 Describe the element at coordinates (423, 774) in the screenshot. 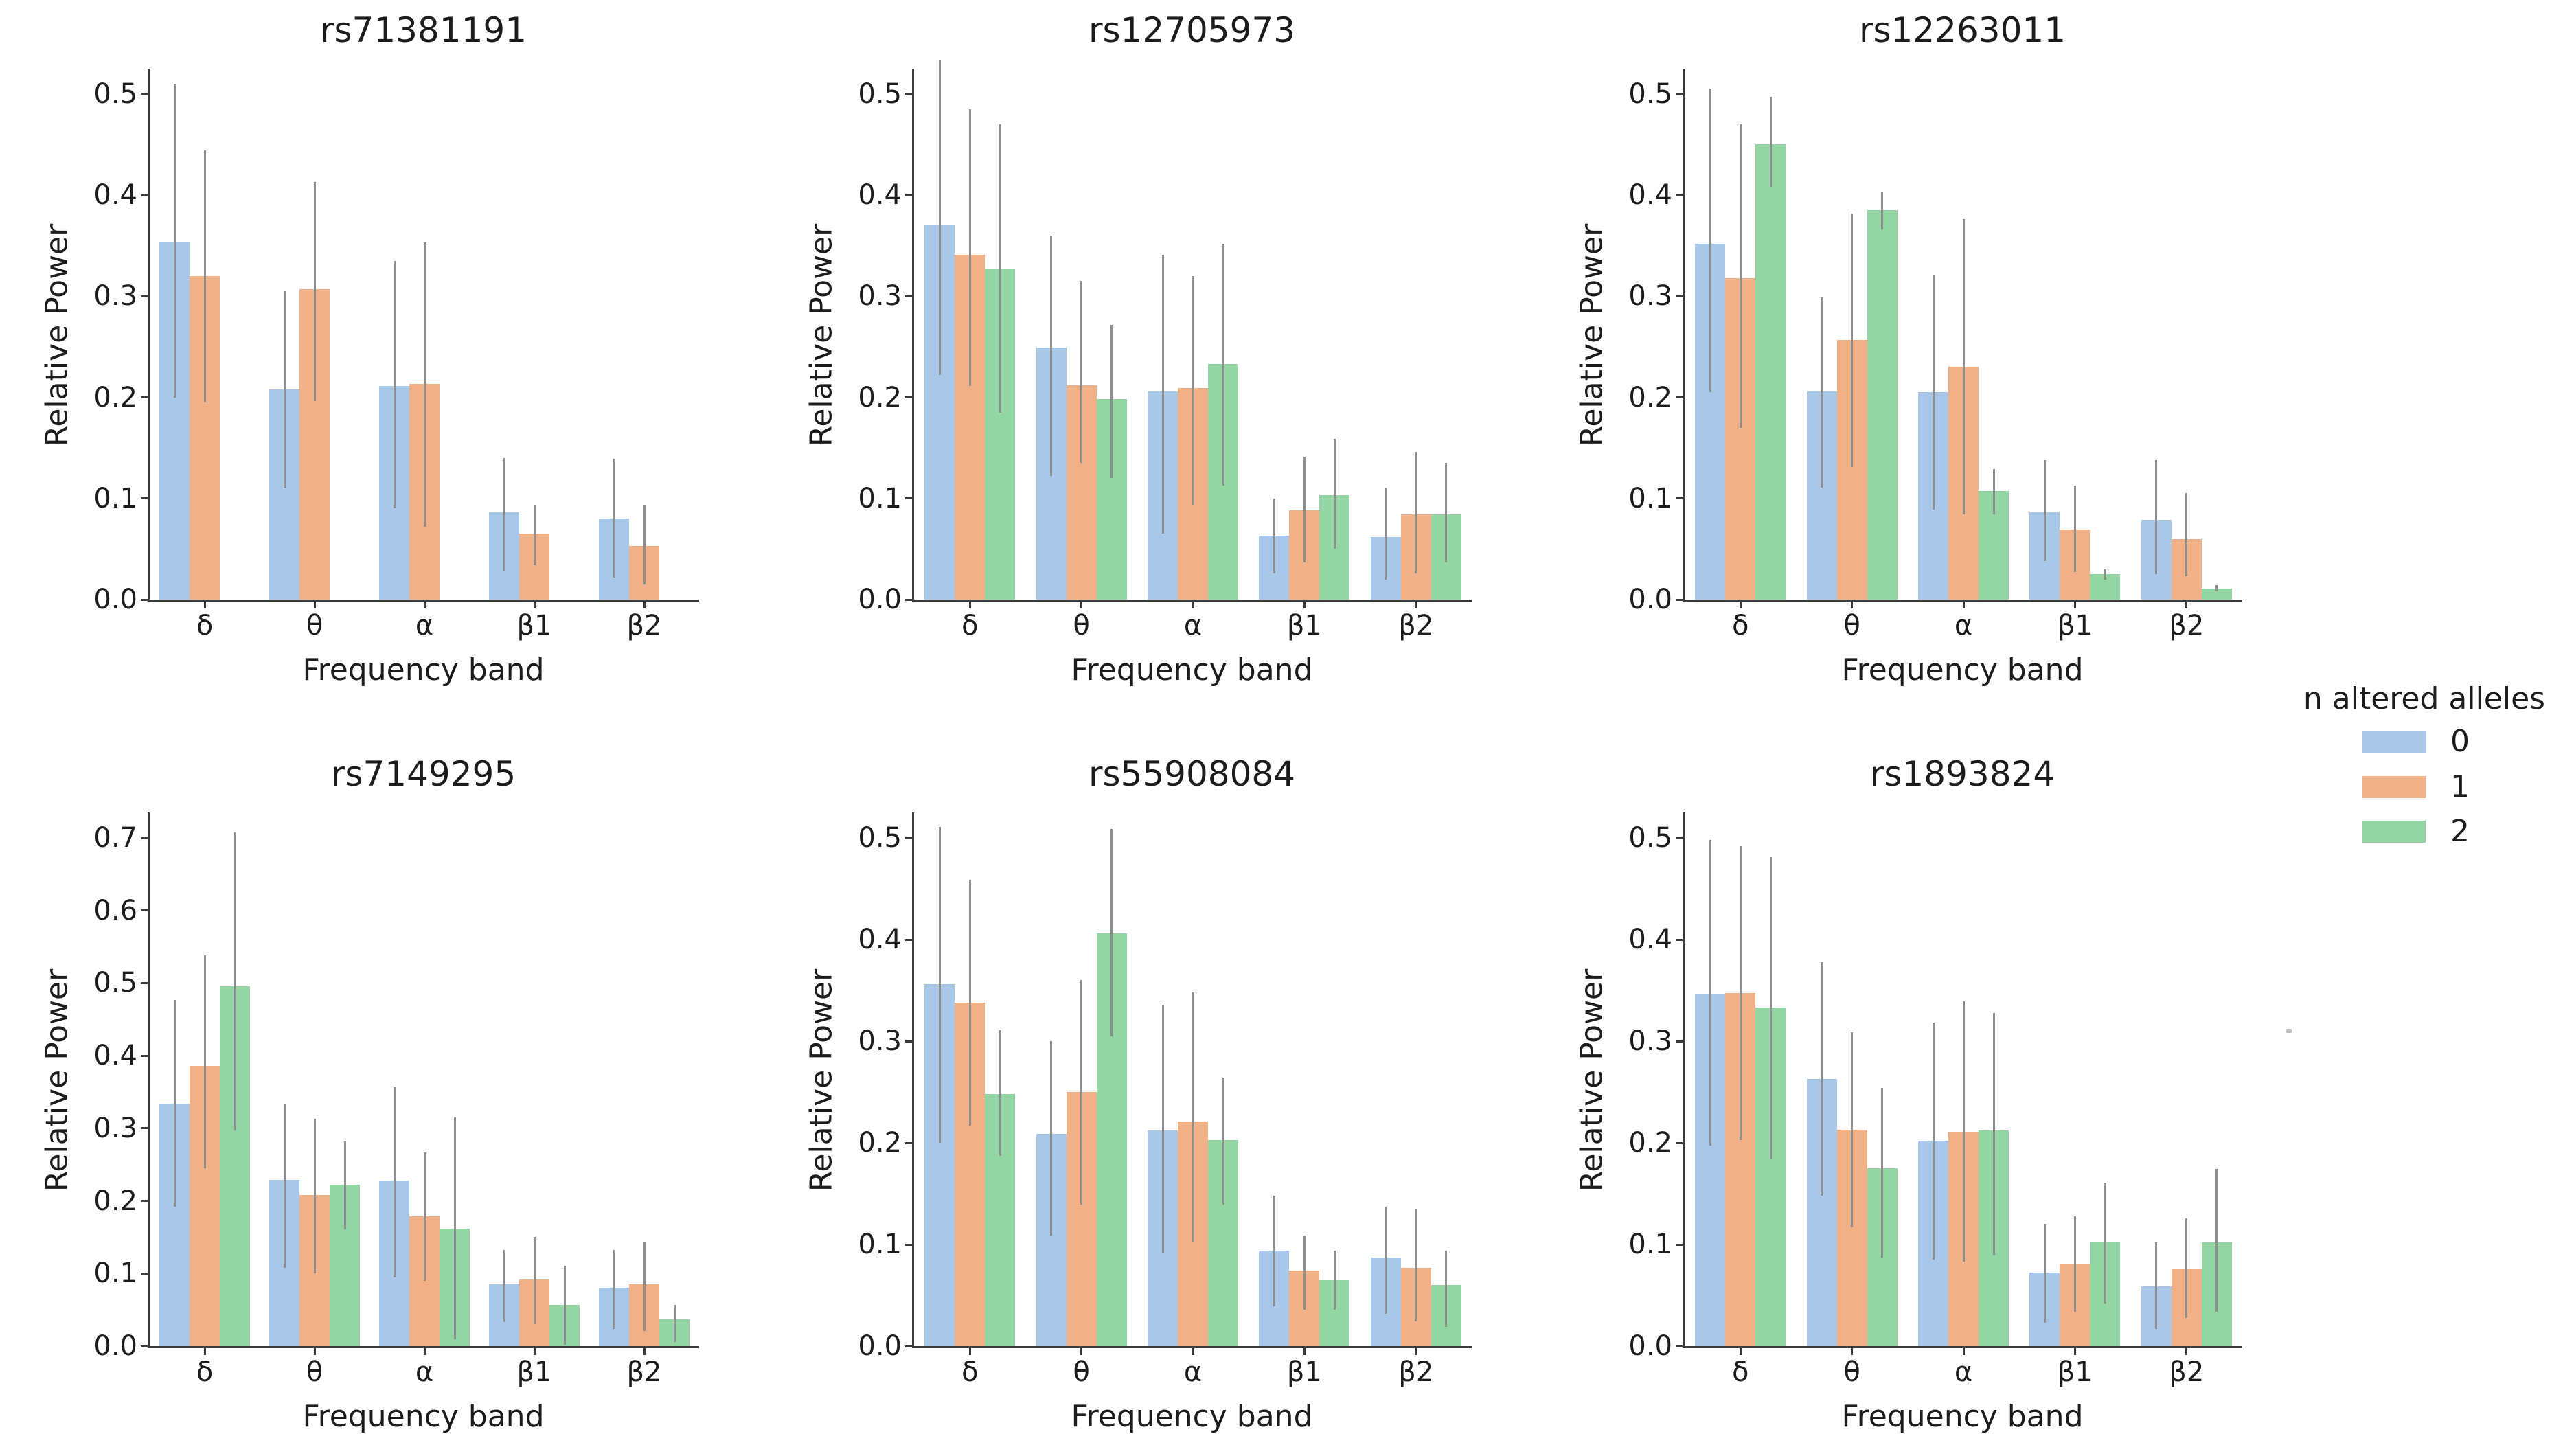

I see `chart-title: rs7149295` at that location.